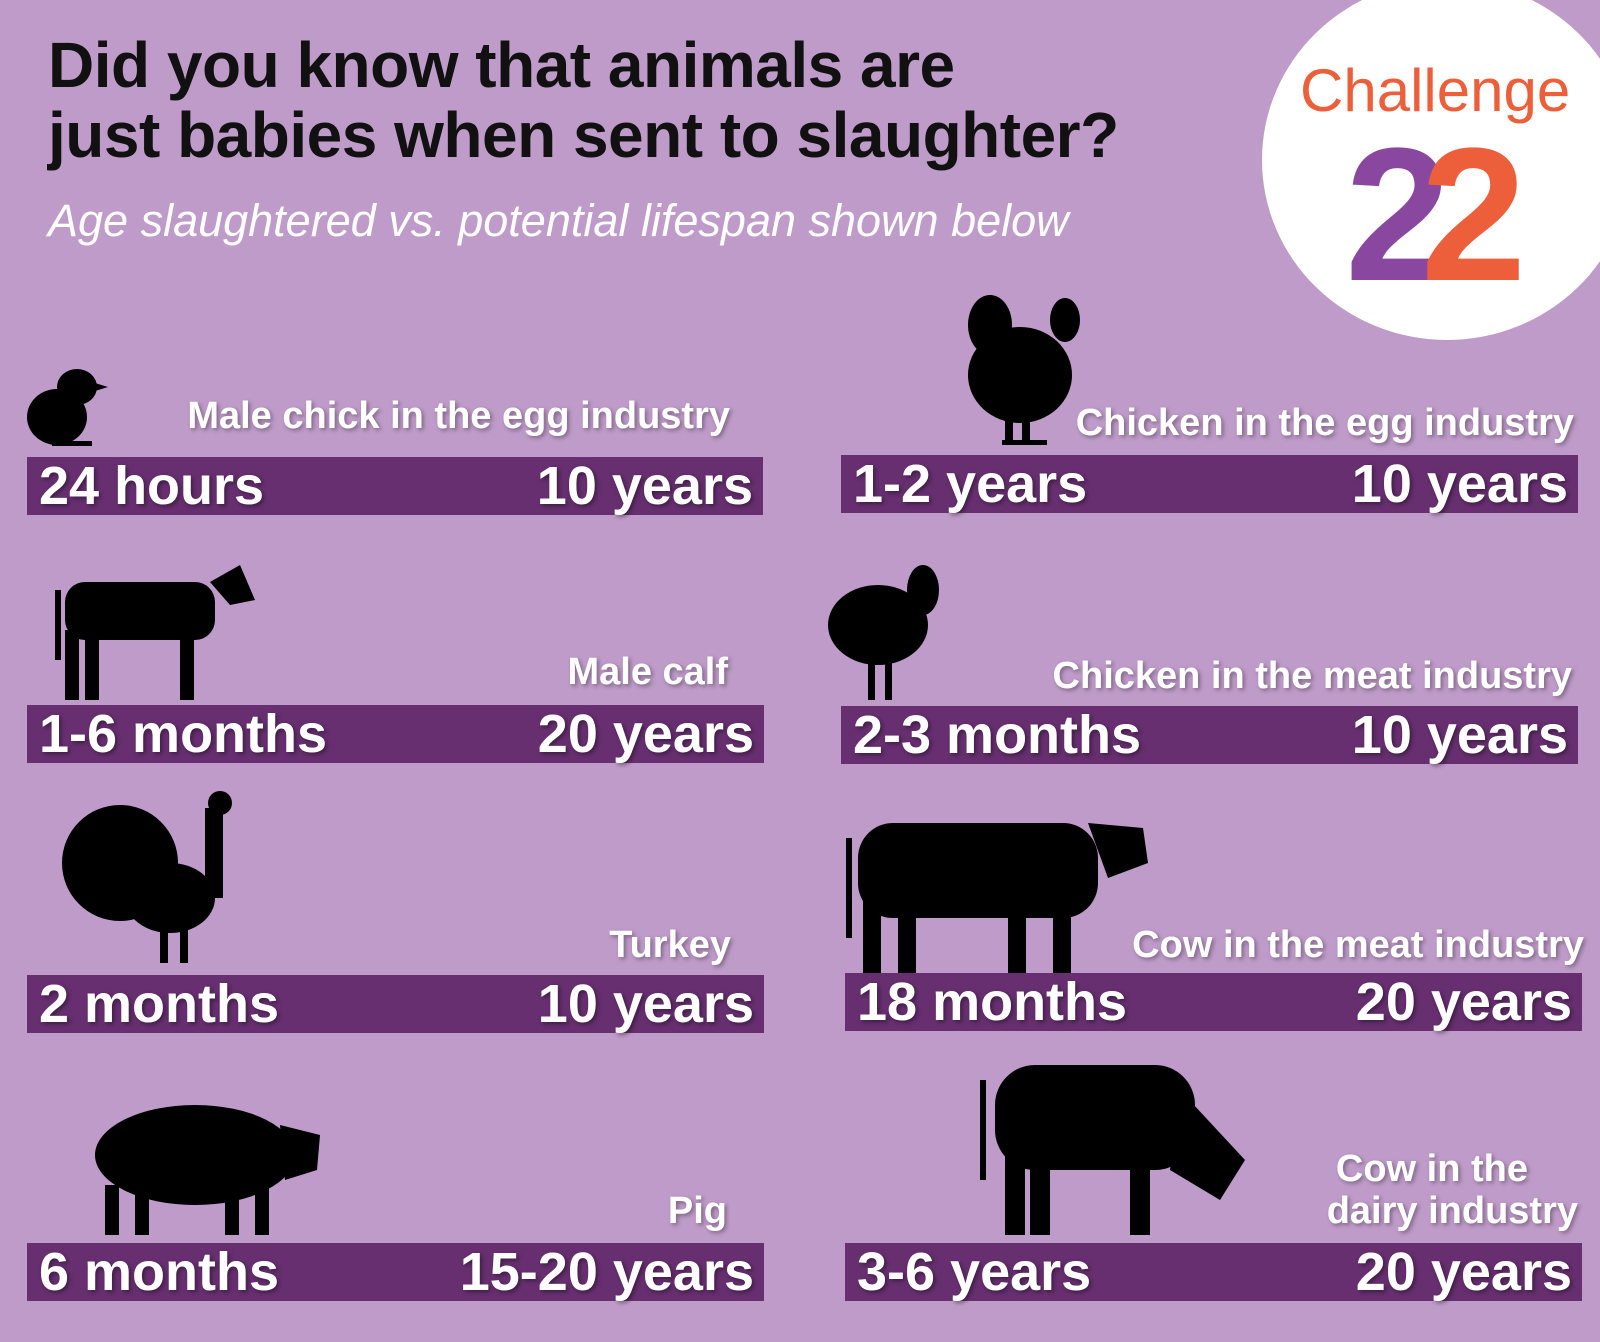 This screenshot has width=1600, height=1342. I want to click on logo-word: Challenge, so click(1435, 90).